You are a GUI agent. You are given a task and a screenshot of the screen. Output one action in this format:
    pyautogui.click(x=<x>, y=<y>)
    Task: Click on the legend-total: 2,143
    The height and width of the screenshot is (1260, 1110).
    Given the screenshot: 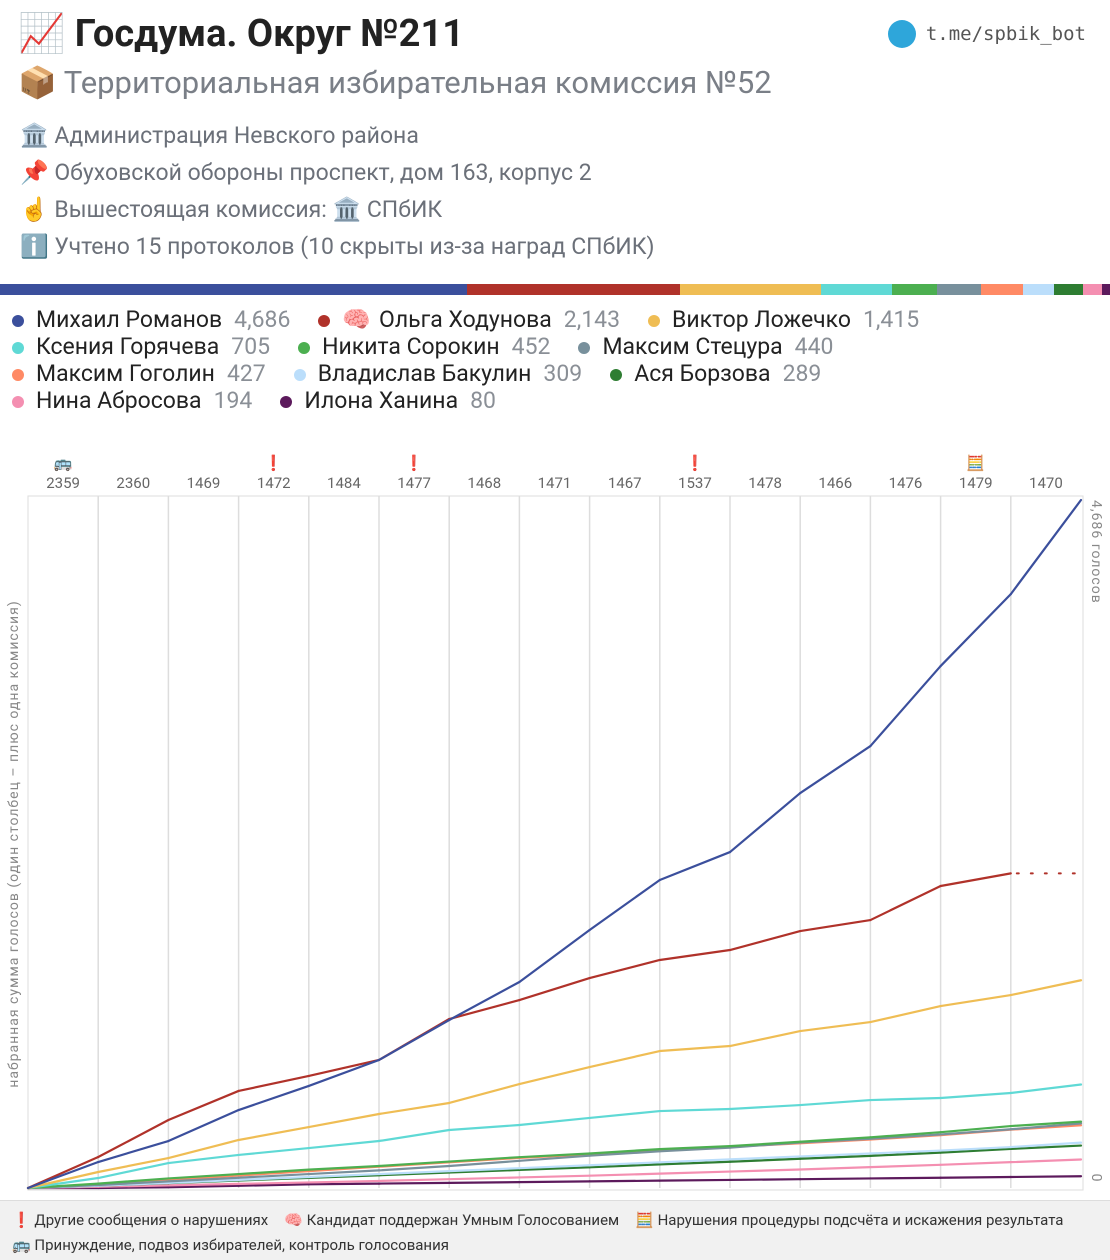 What is the action you would take?
    pyautogui.click(x=592, y=319)
    